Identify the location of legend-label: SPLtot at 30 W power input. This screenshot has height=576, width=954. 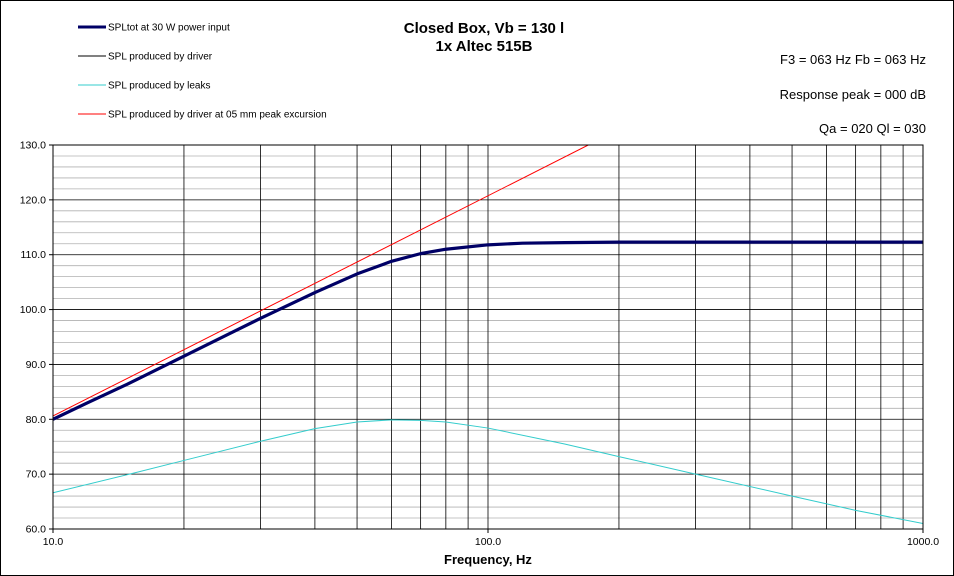
(169, 28).